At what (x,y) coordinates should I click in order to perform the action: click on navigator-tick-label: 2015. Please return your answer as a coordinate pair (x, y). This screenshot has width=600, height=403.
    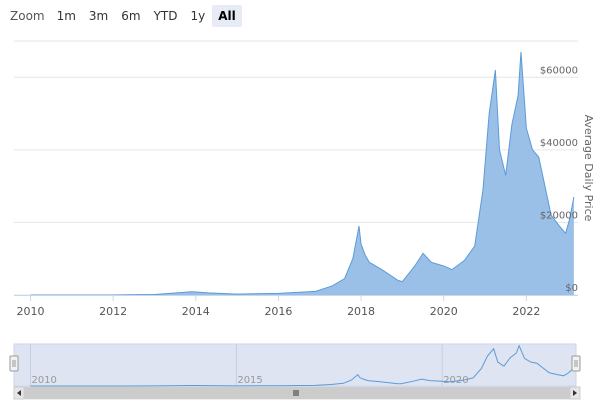
    Looking at the image, I should click on (249, 380).